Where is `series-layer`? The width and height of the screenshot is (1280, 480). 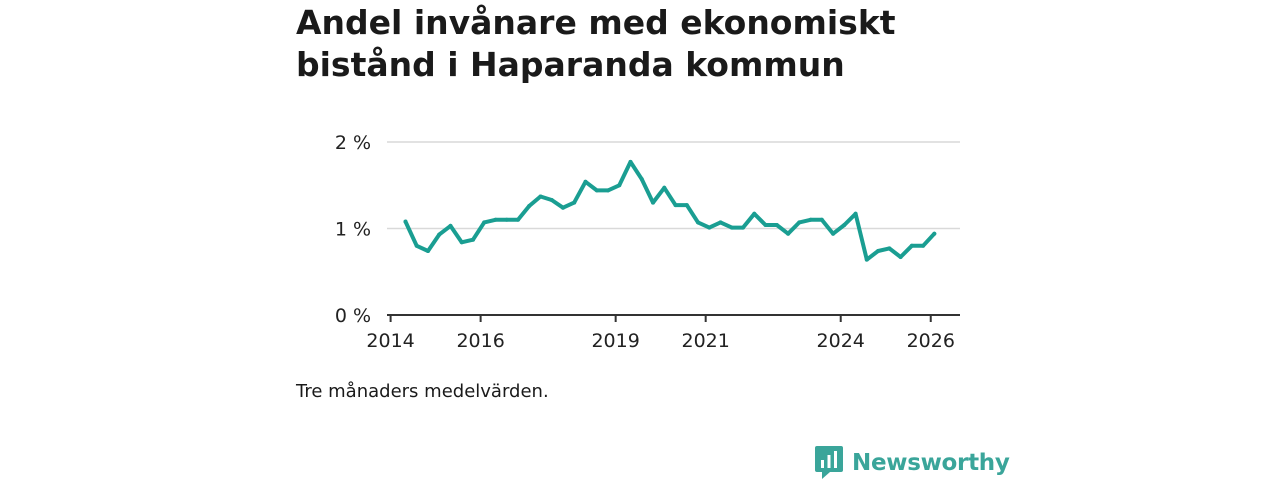
series-layer is located at coordinates (670, 210).